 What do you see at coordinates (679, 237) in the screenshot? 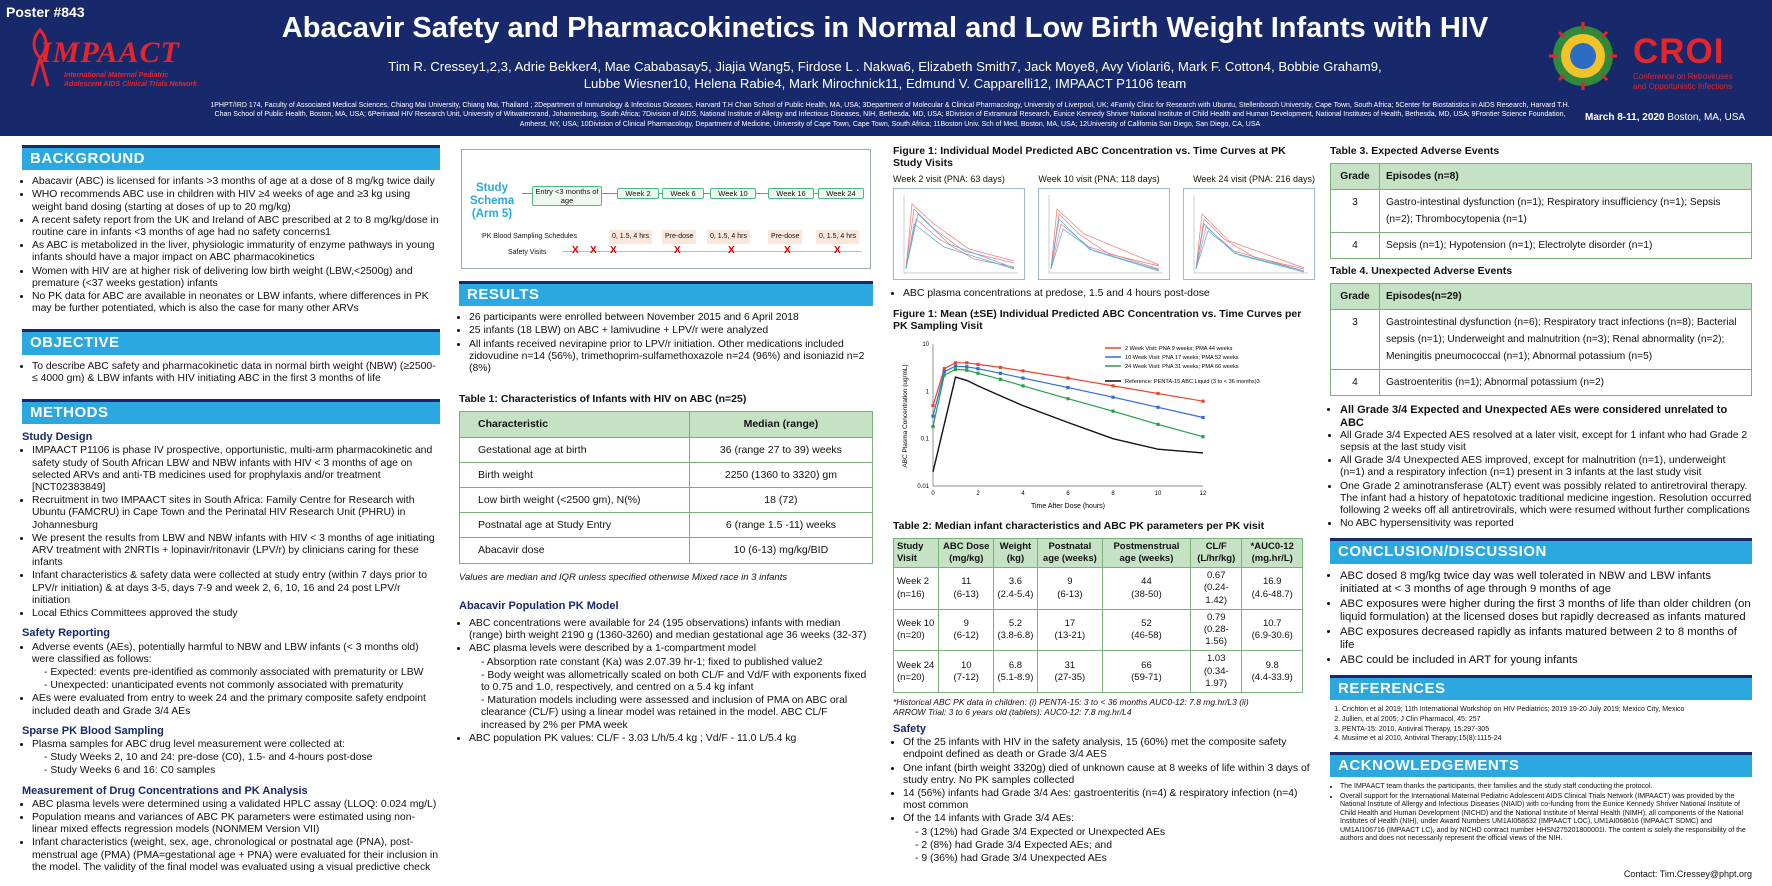
I see `schema-pk-week6: Pre-dose` at bounding box center [679, 237].